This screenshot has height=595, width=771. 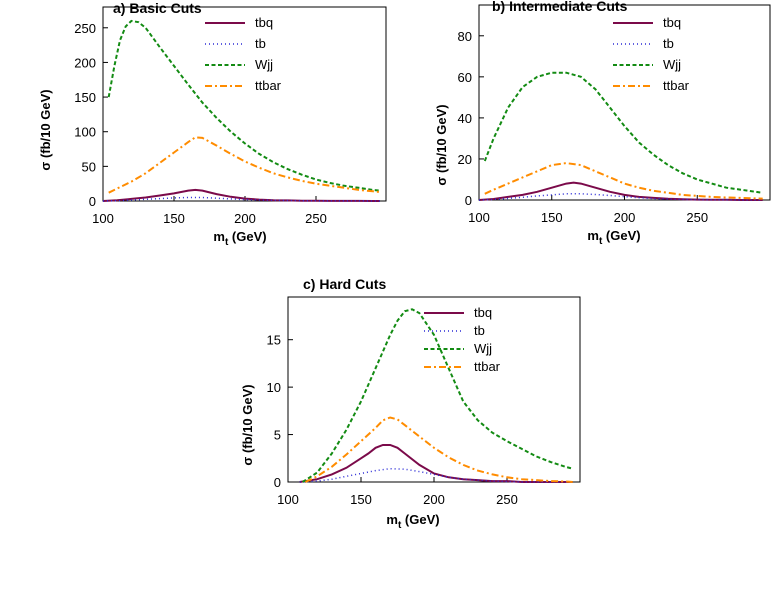 I want to click on ticks: 100 150 200 250 0 50 100 150 200 250, so click(x=200, y=123).